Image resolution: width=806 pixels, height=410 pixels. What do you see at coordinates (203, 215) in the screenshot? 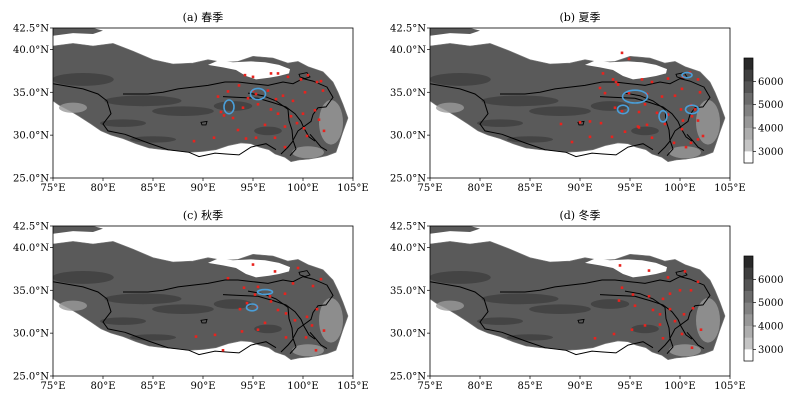
I see `panel-title-c: (c) 秋季` at bounding box center [203, 215].